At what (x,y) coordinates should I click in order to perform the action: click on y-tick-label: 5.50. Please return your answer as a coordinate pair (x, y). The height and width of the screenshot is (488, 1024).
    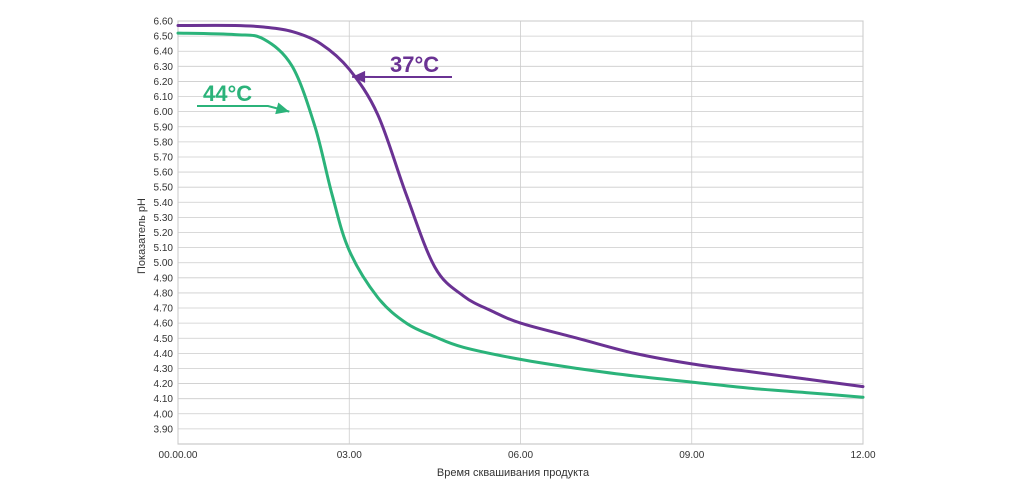
    Looking at the image, I should click on (164, 188).